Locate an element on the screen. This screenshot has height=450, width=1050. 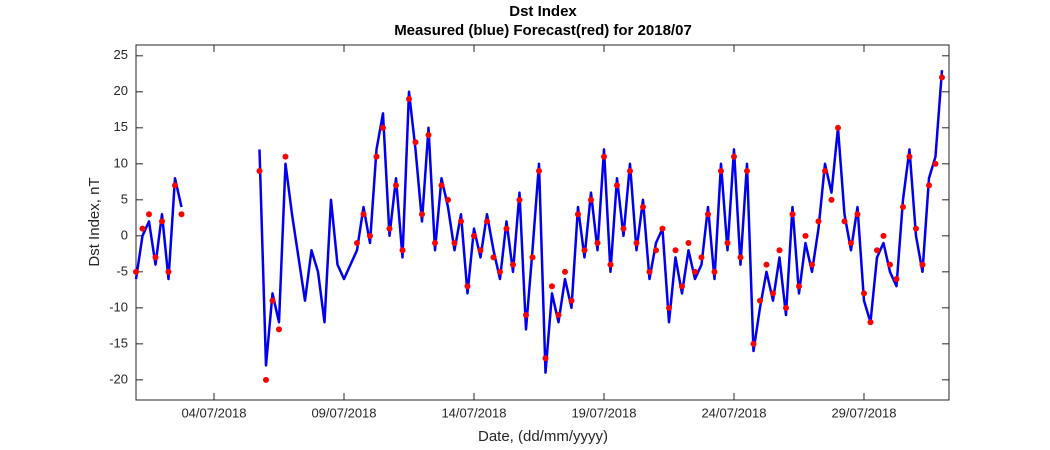
y-tick-label: 5 is located at coordinates (124, 198).